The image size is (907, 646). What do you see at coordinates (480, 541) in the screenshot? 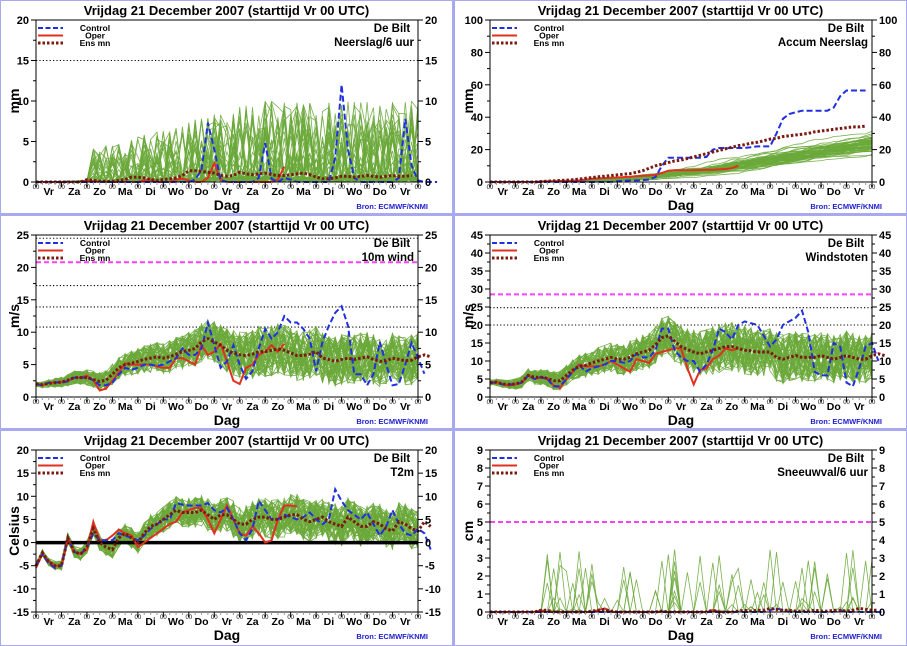
I see `y-tick-label: 4` at bounding box center [480, 541].